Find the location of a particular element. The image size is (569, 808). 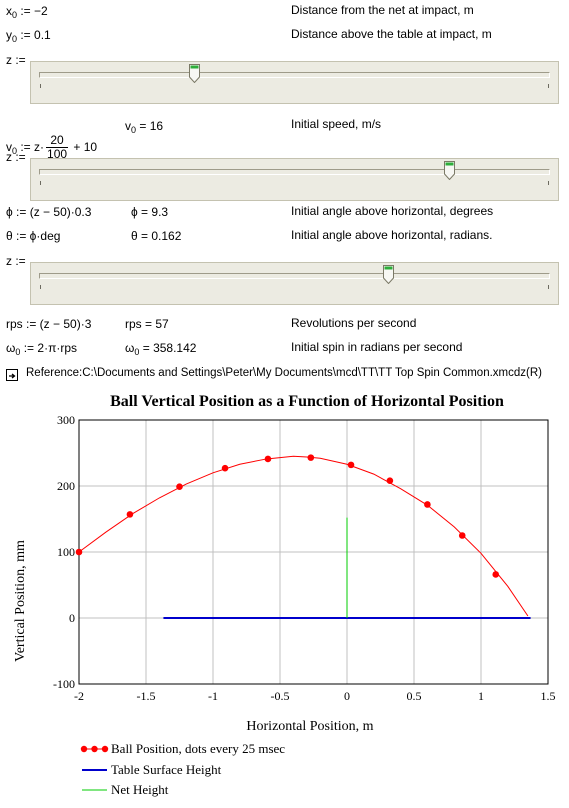

y-tick-labels: -100 0 100 200 300 is located at coordinates (64, 552).